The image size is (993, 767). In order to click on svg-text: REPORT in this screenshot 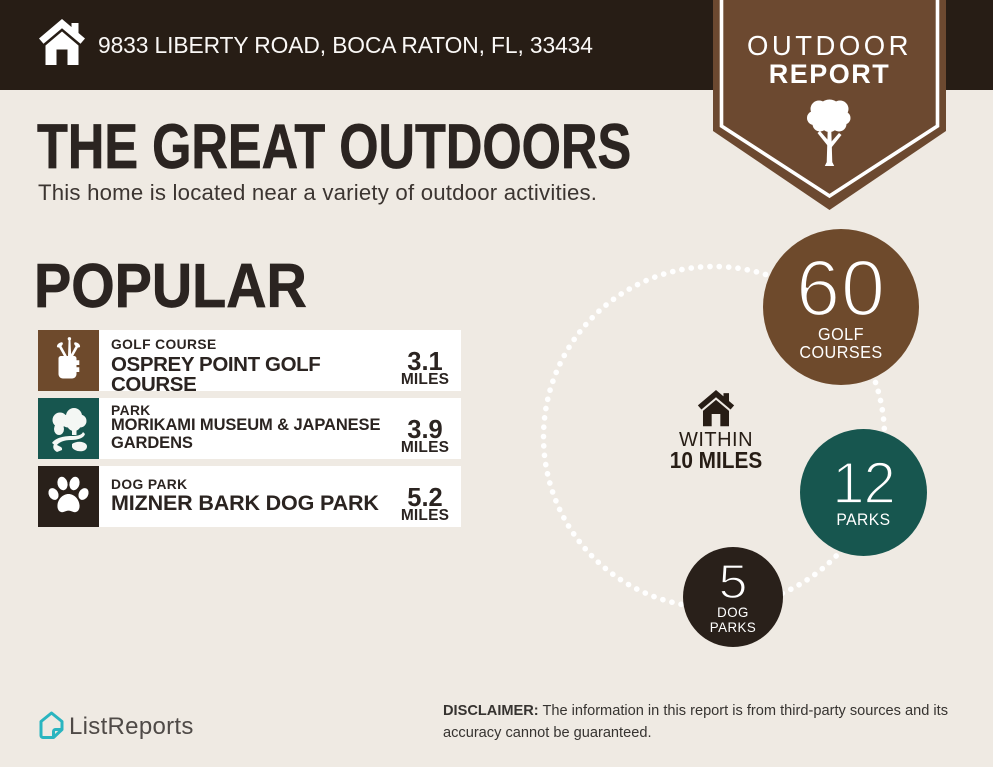, I will do `click(830, 74)`.